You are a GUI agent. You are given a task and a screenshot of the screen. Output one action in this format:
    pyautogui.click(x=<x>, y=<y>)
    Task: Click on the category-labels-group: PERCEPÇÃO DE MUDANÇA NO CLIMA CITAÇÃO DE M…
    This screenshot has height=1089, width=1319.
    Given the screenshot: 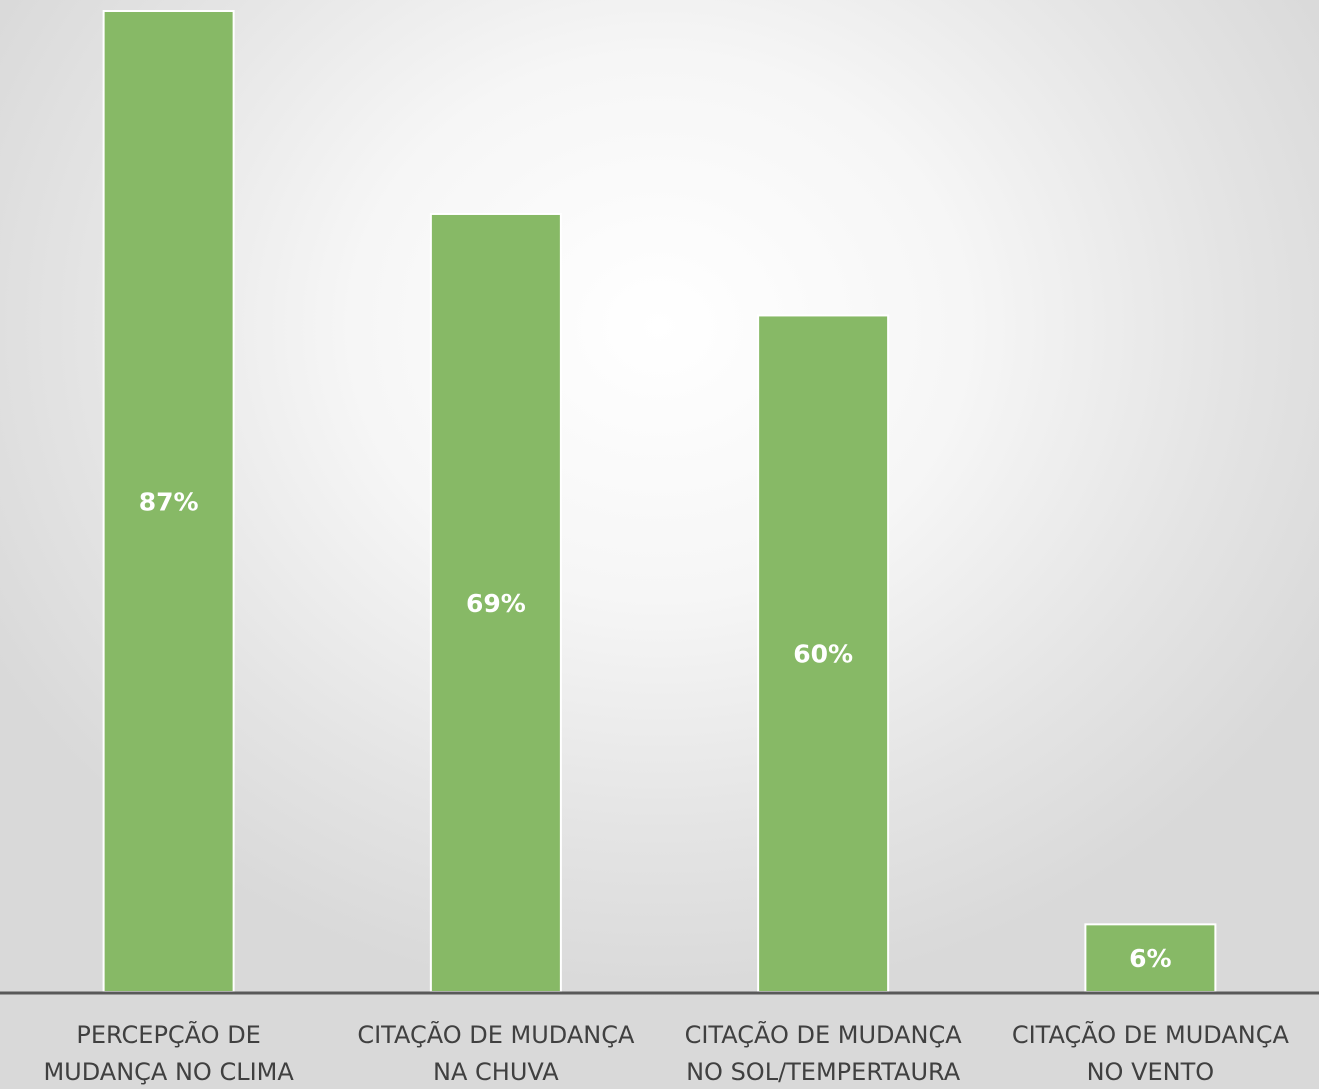 What is the action you would take?
    pyautogui.click(x=666, y=1052)
    